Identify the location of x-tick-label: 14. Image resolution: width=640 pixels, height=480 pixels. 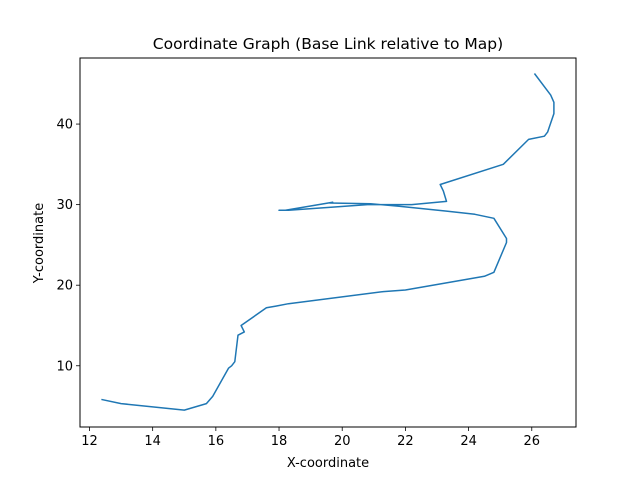
(152, 441).